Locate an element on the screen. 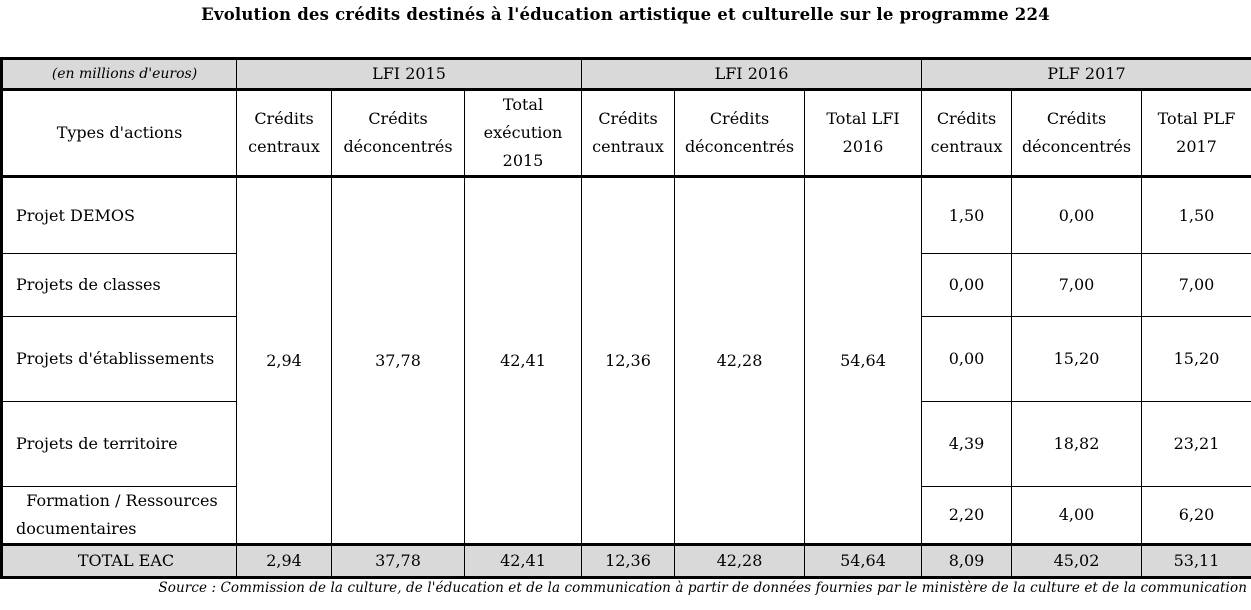 The image size is (1251, 610). value-cell: 23,21 is located at coordinates (1196, 444).